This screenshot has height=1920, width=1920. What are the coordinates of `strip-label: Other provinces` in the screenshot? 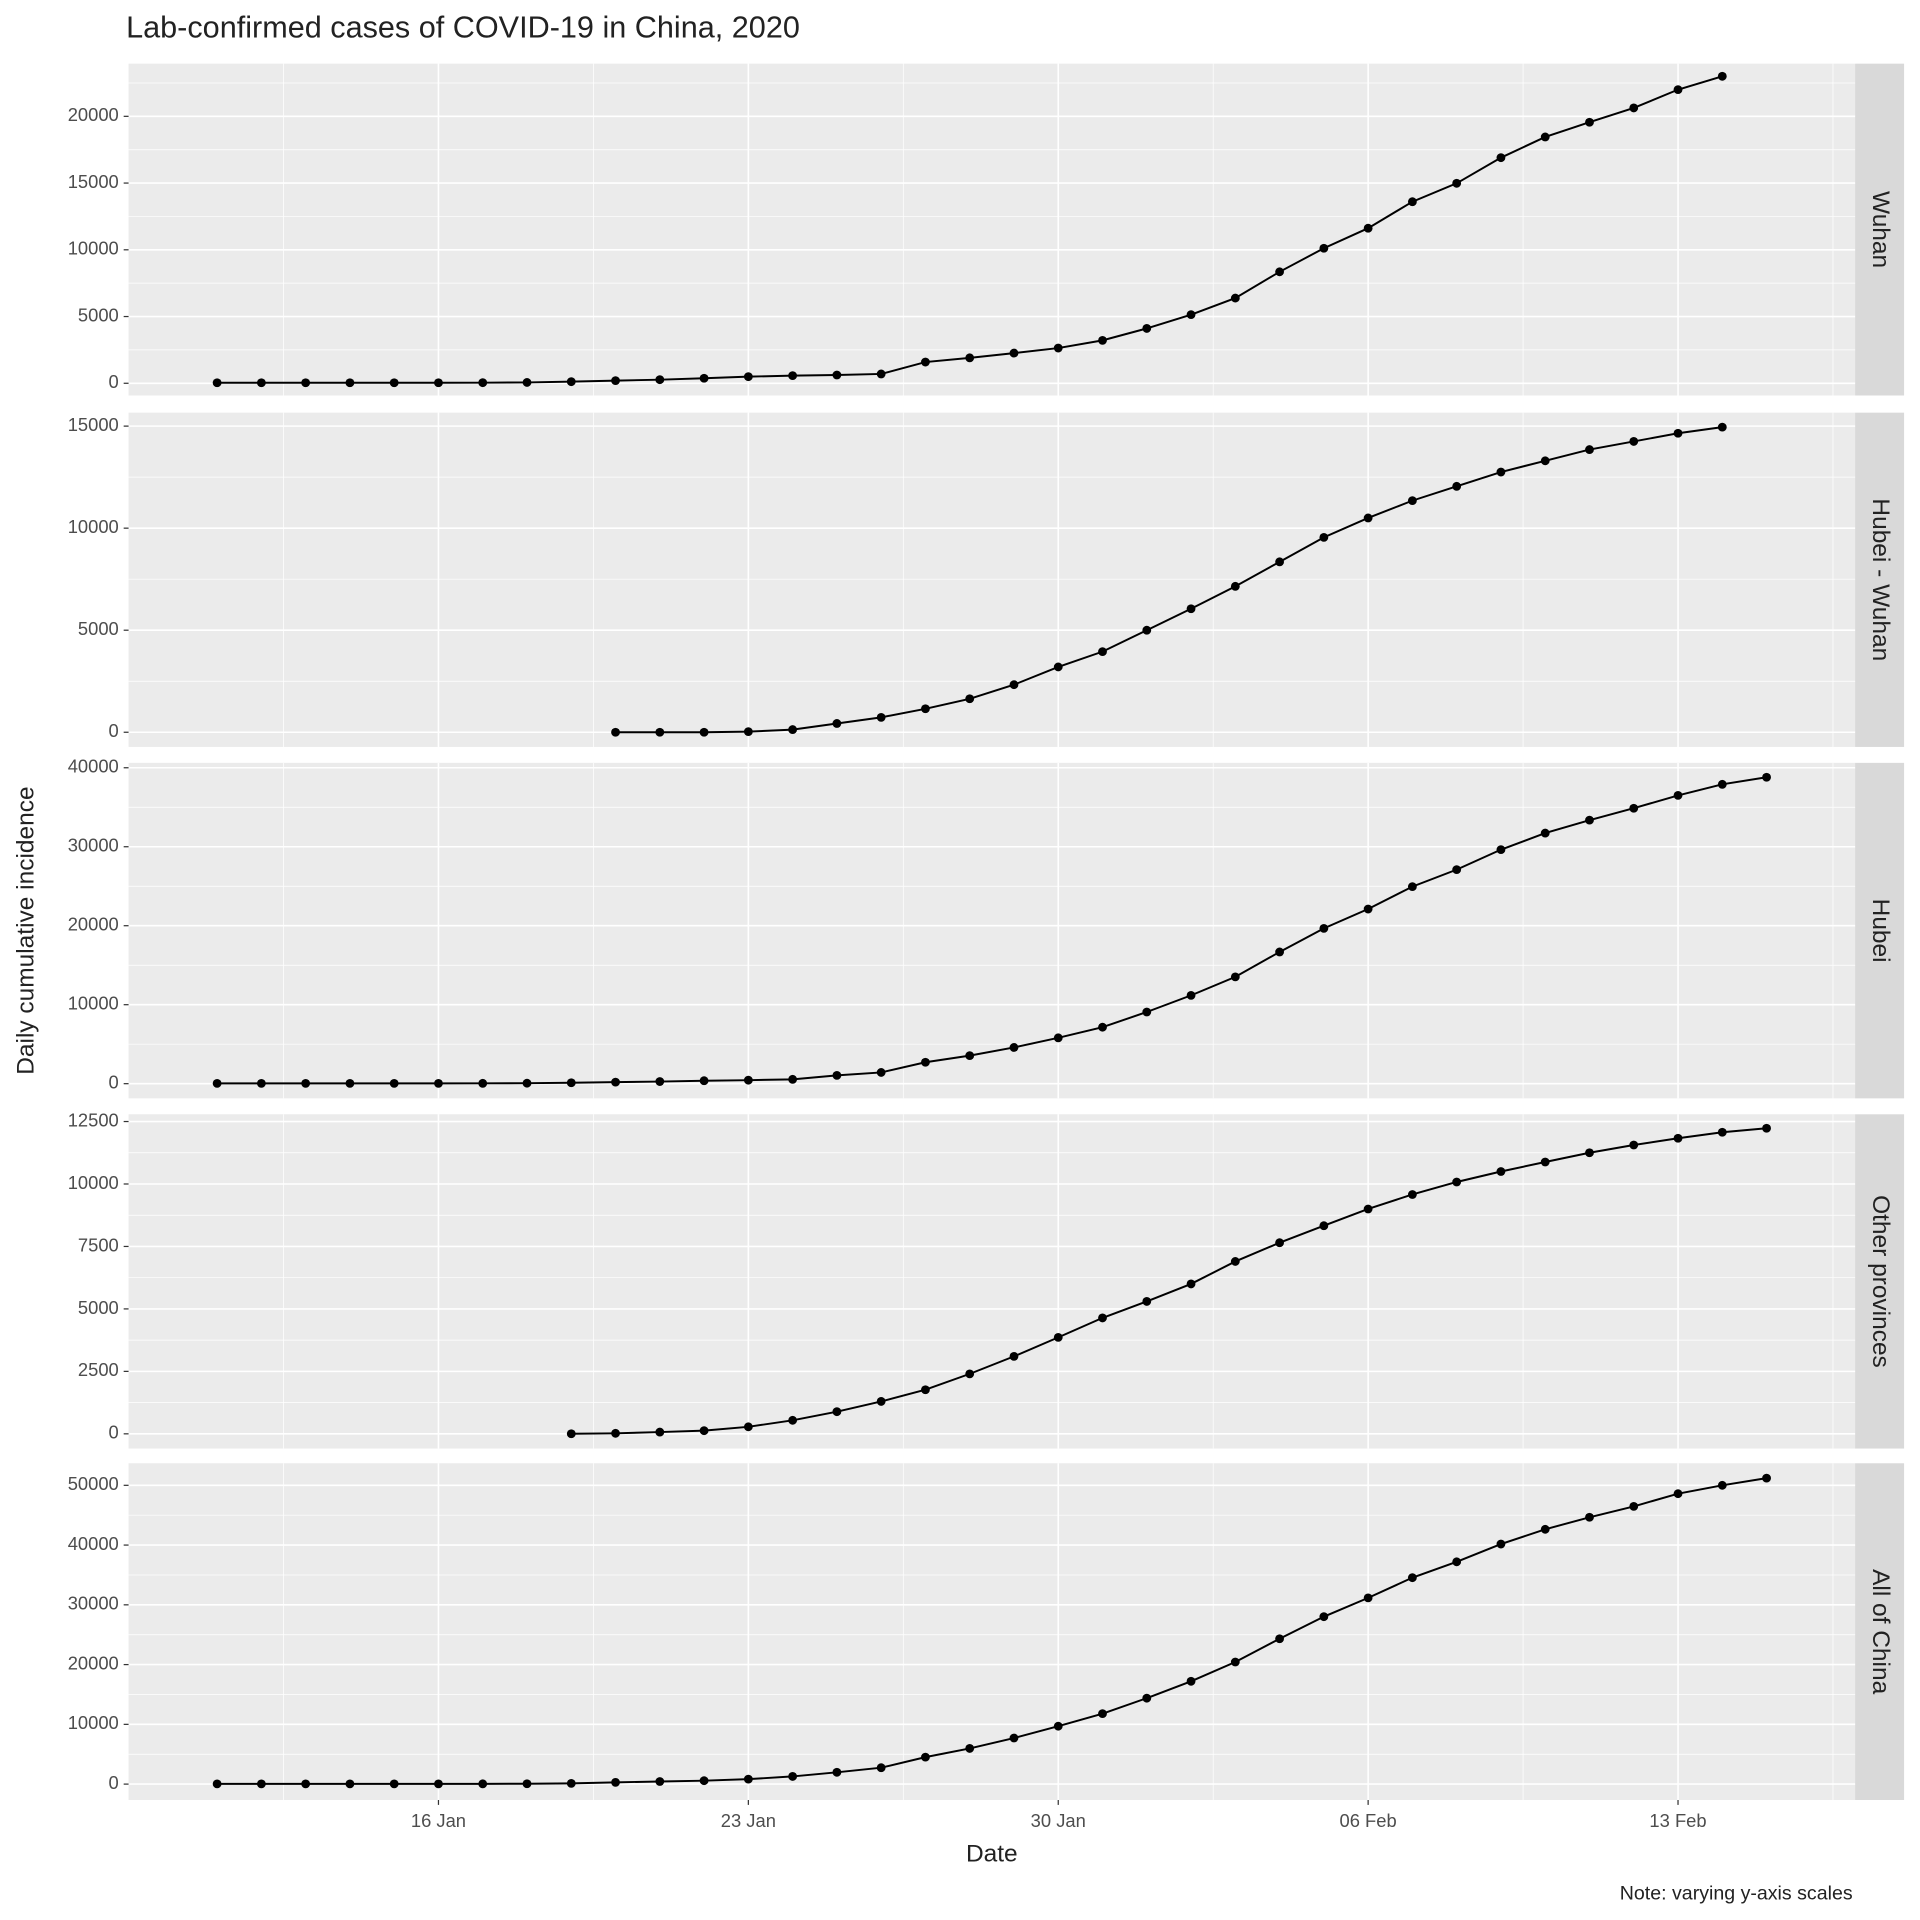 It's located at (1880, 1281).